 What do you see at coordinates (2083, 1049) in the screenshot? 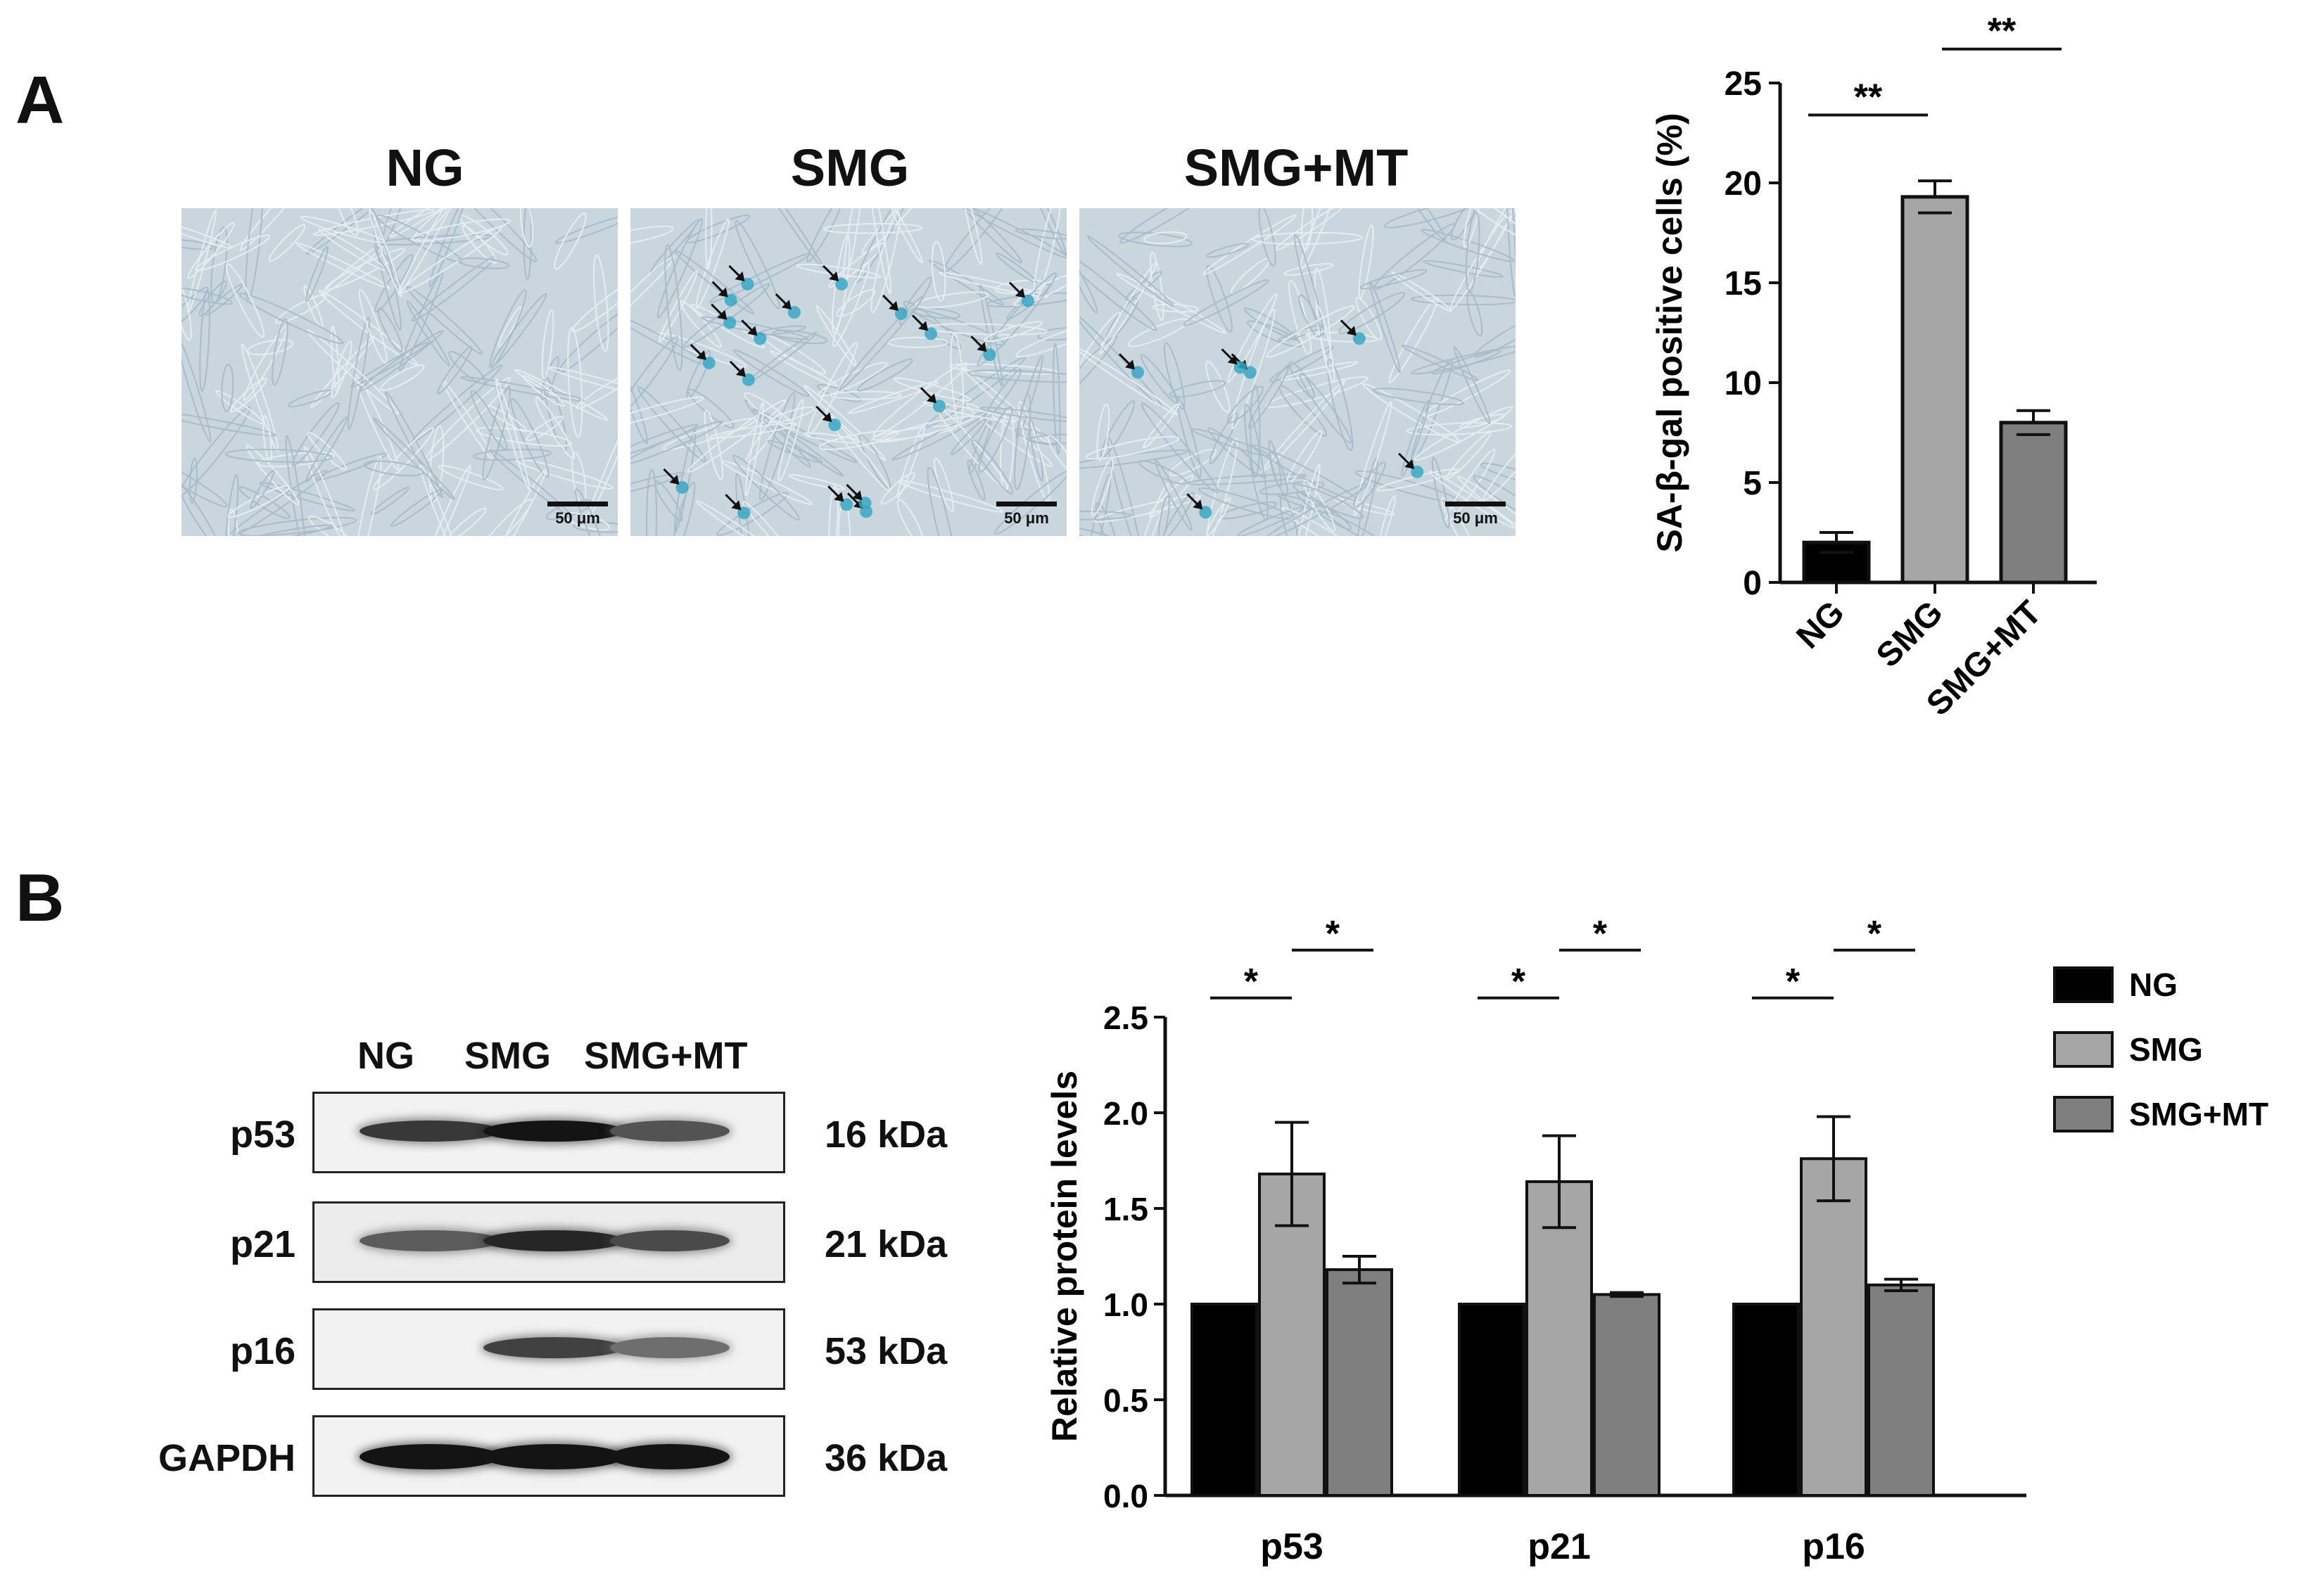
I see `legend-swatch` at bounding box center [2083, 1049].